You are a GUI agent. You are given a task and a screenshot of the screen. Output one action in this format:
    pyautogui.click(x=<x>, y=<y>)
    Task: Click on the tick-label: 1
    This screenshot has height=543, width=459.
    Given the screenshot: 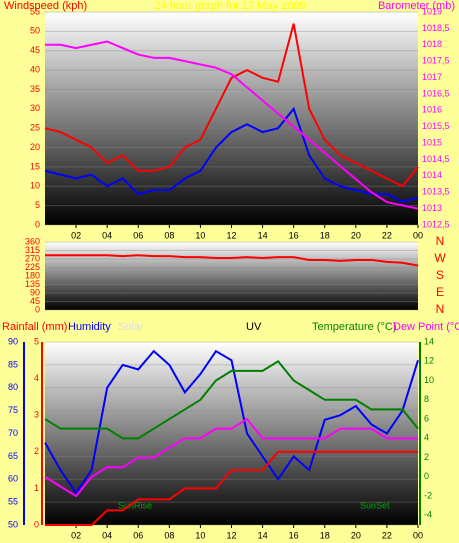 What is the action you would take?
    pyautogui.click(x=36, y=488)
    